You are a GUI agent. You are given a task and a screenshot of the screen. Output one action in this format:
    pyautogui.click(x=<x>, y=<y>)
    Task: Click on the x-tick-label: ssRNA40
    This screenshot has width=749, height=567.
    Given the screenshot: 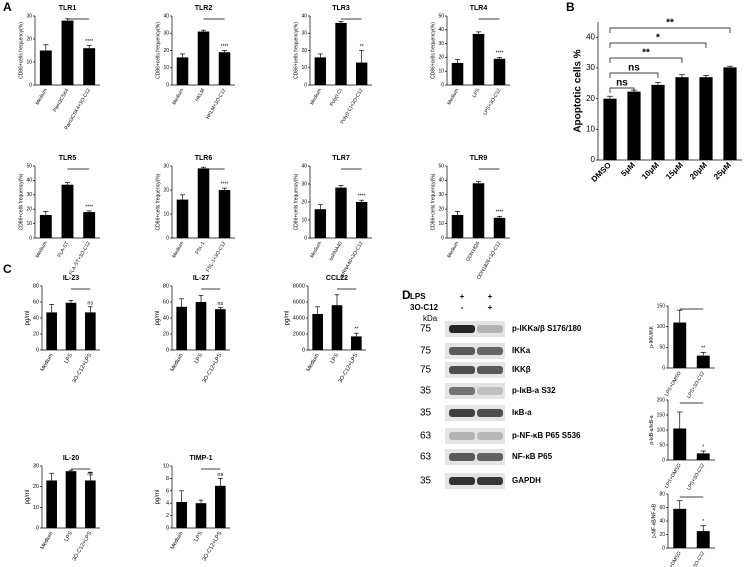 What is the action you would take?
    pyautogui.click(x=336, y=250)
    